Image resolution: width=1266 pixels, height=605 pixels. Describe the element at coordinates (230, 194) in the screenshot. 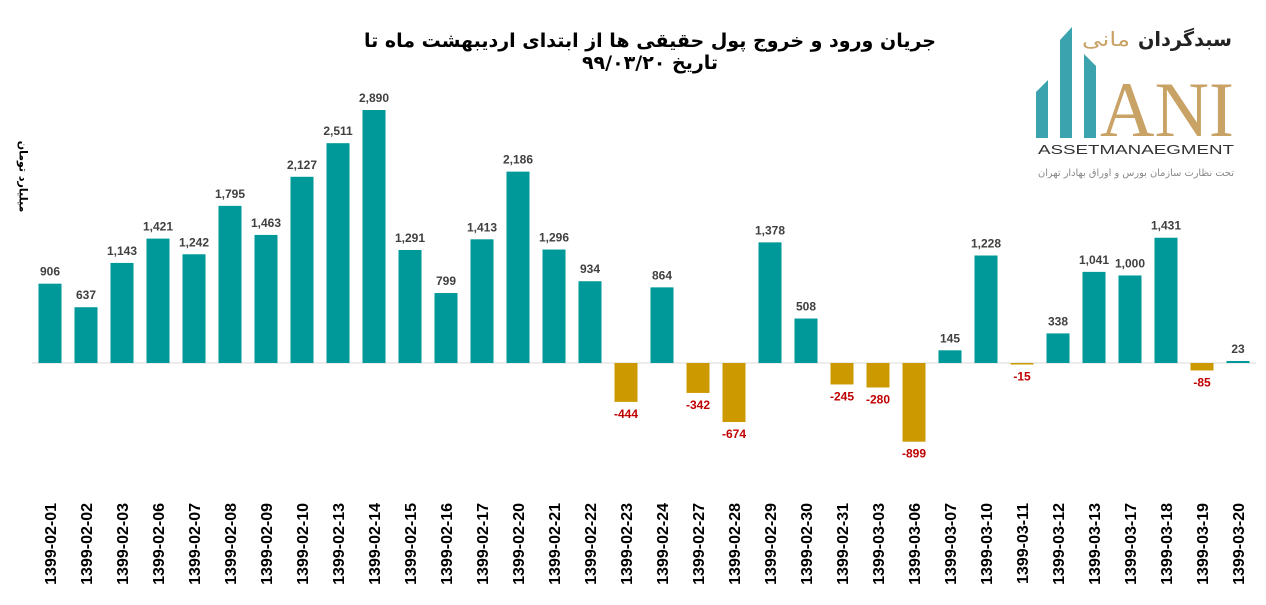

I see `data-label: 1,795` at that location.